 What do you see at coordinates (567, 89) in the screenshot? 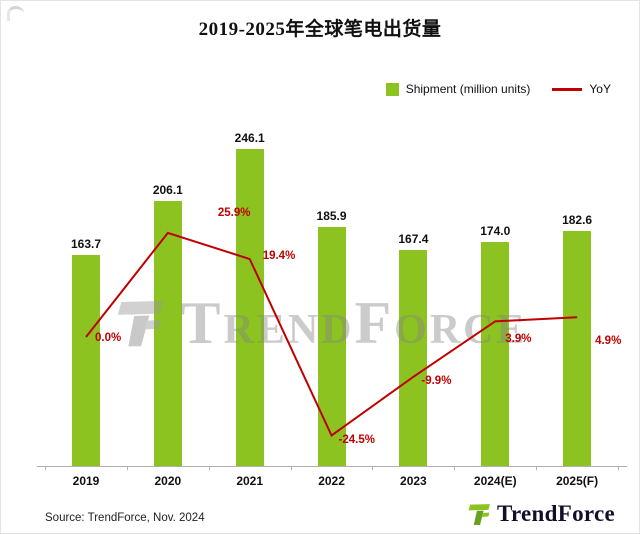
I see `legend-yoy-line` at bounding box center [567, 89].